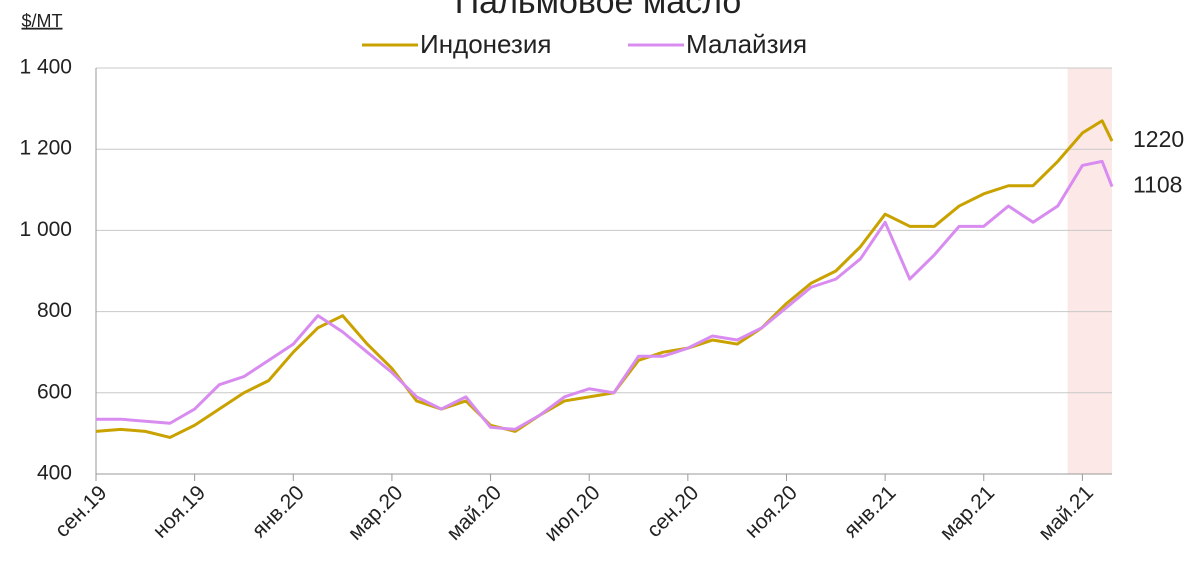  What do you see at coordinates (278, 511) in the screenshot?
I see `x-tick-label: янв.20` at bounding box center [278, 511].